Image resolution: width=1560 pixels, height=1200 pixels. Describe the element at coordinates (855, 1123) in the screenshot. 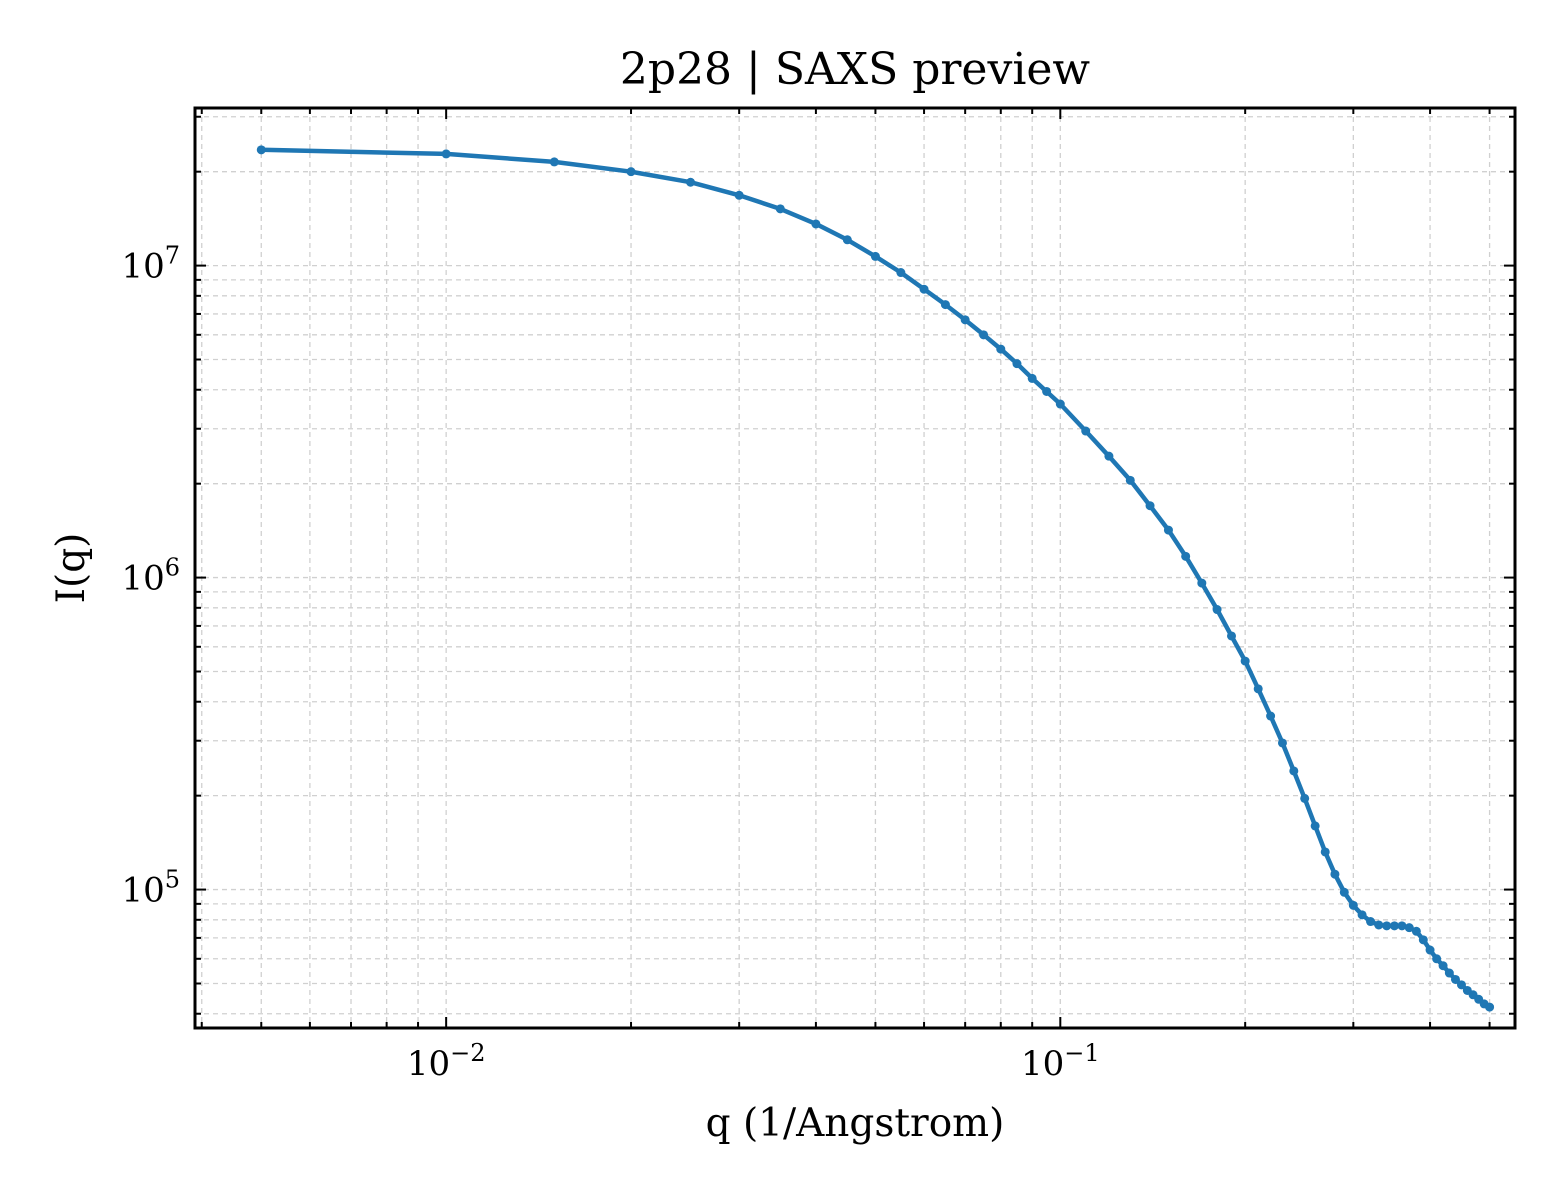

I see `x-axis-label: q (1/Angstrom)` at that location.